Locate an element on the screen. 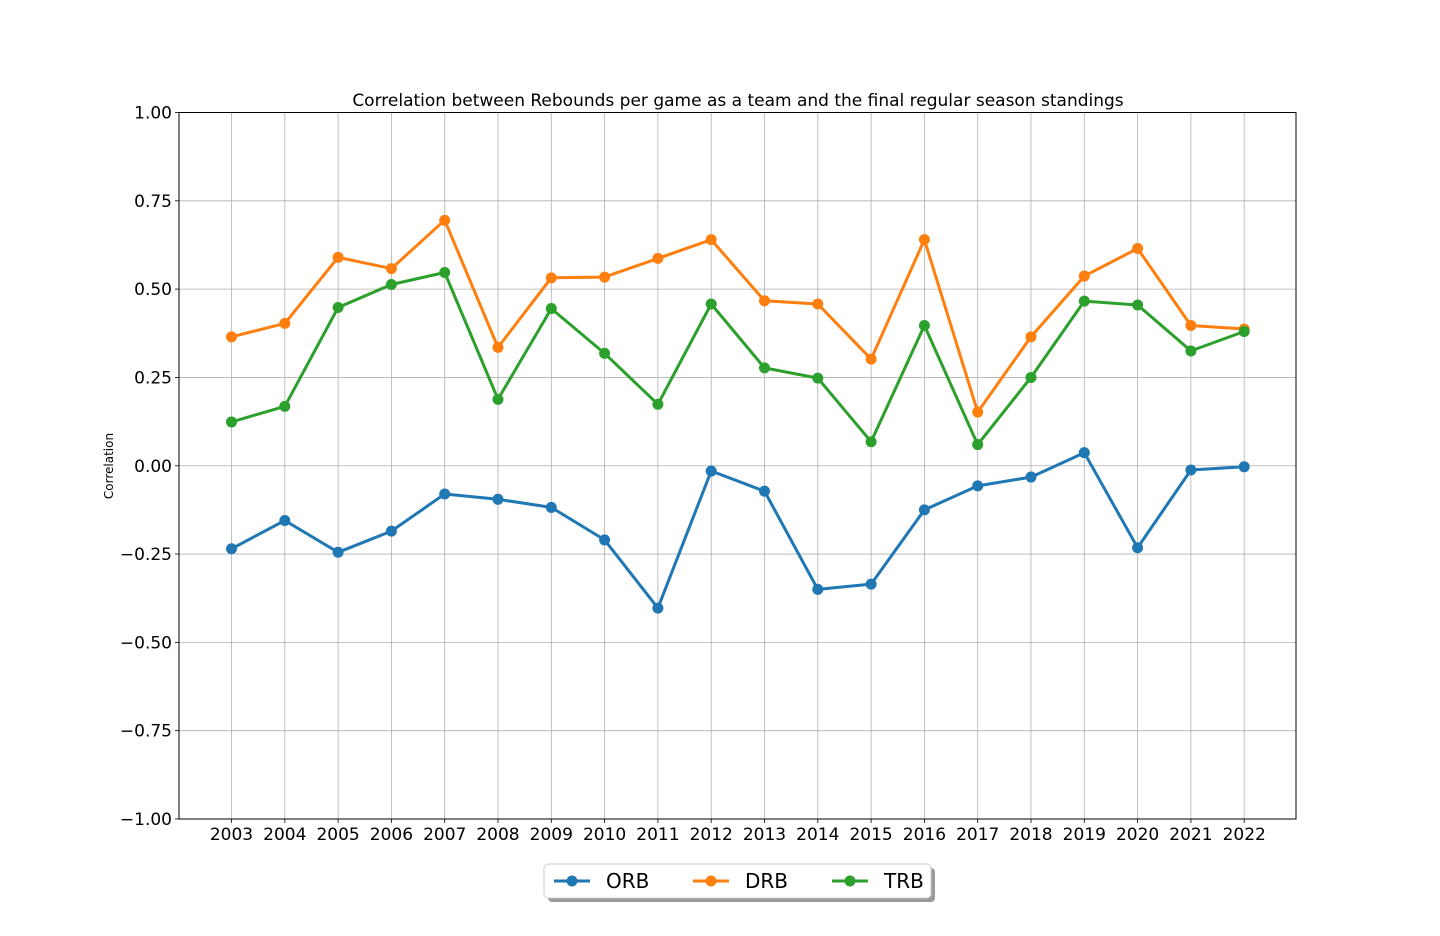  legend-items: ORB DRB TRB is located at coordinates (739, 881).